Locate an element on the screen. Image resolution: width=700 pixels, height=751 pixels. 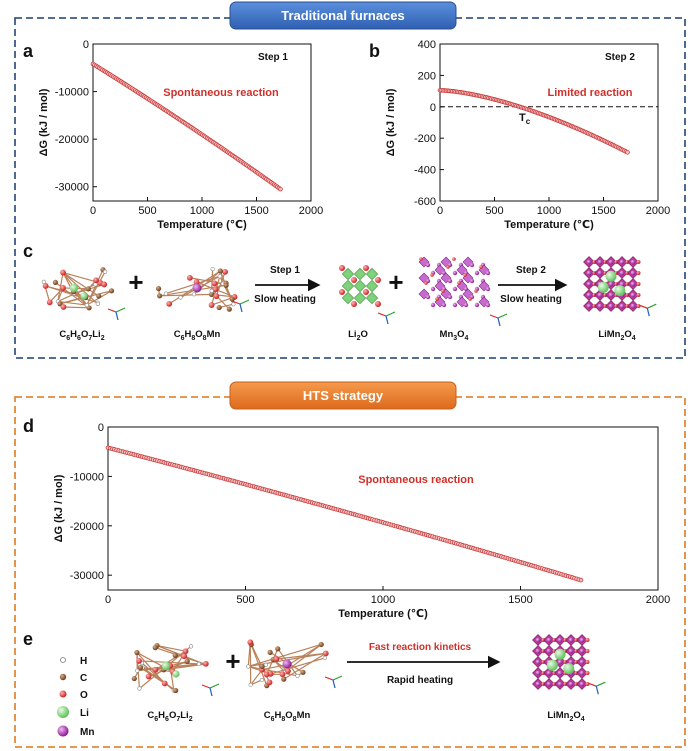
x-tick-label-b: 0 is located at coordinates (440, 211).